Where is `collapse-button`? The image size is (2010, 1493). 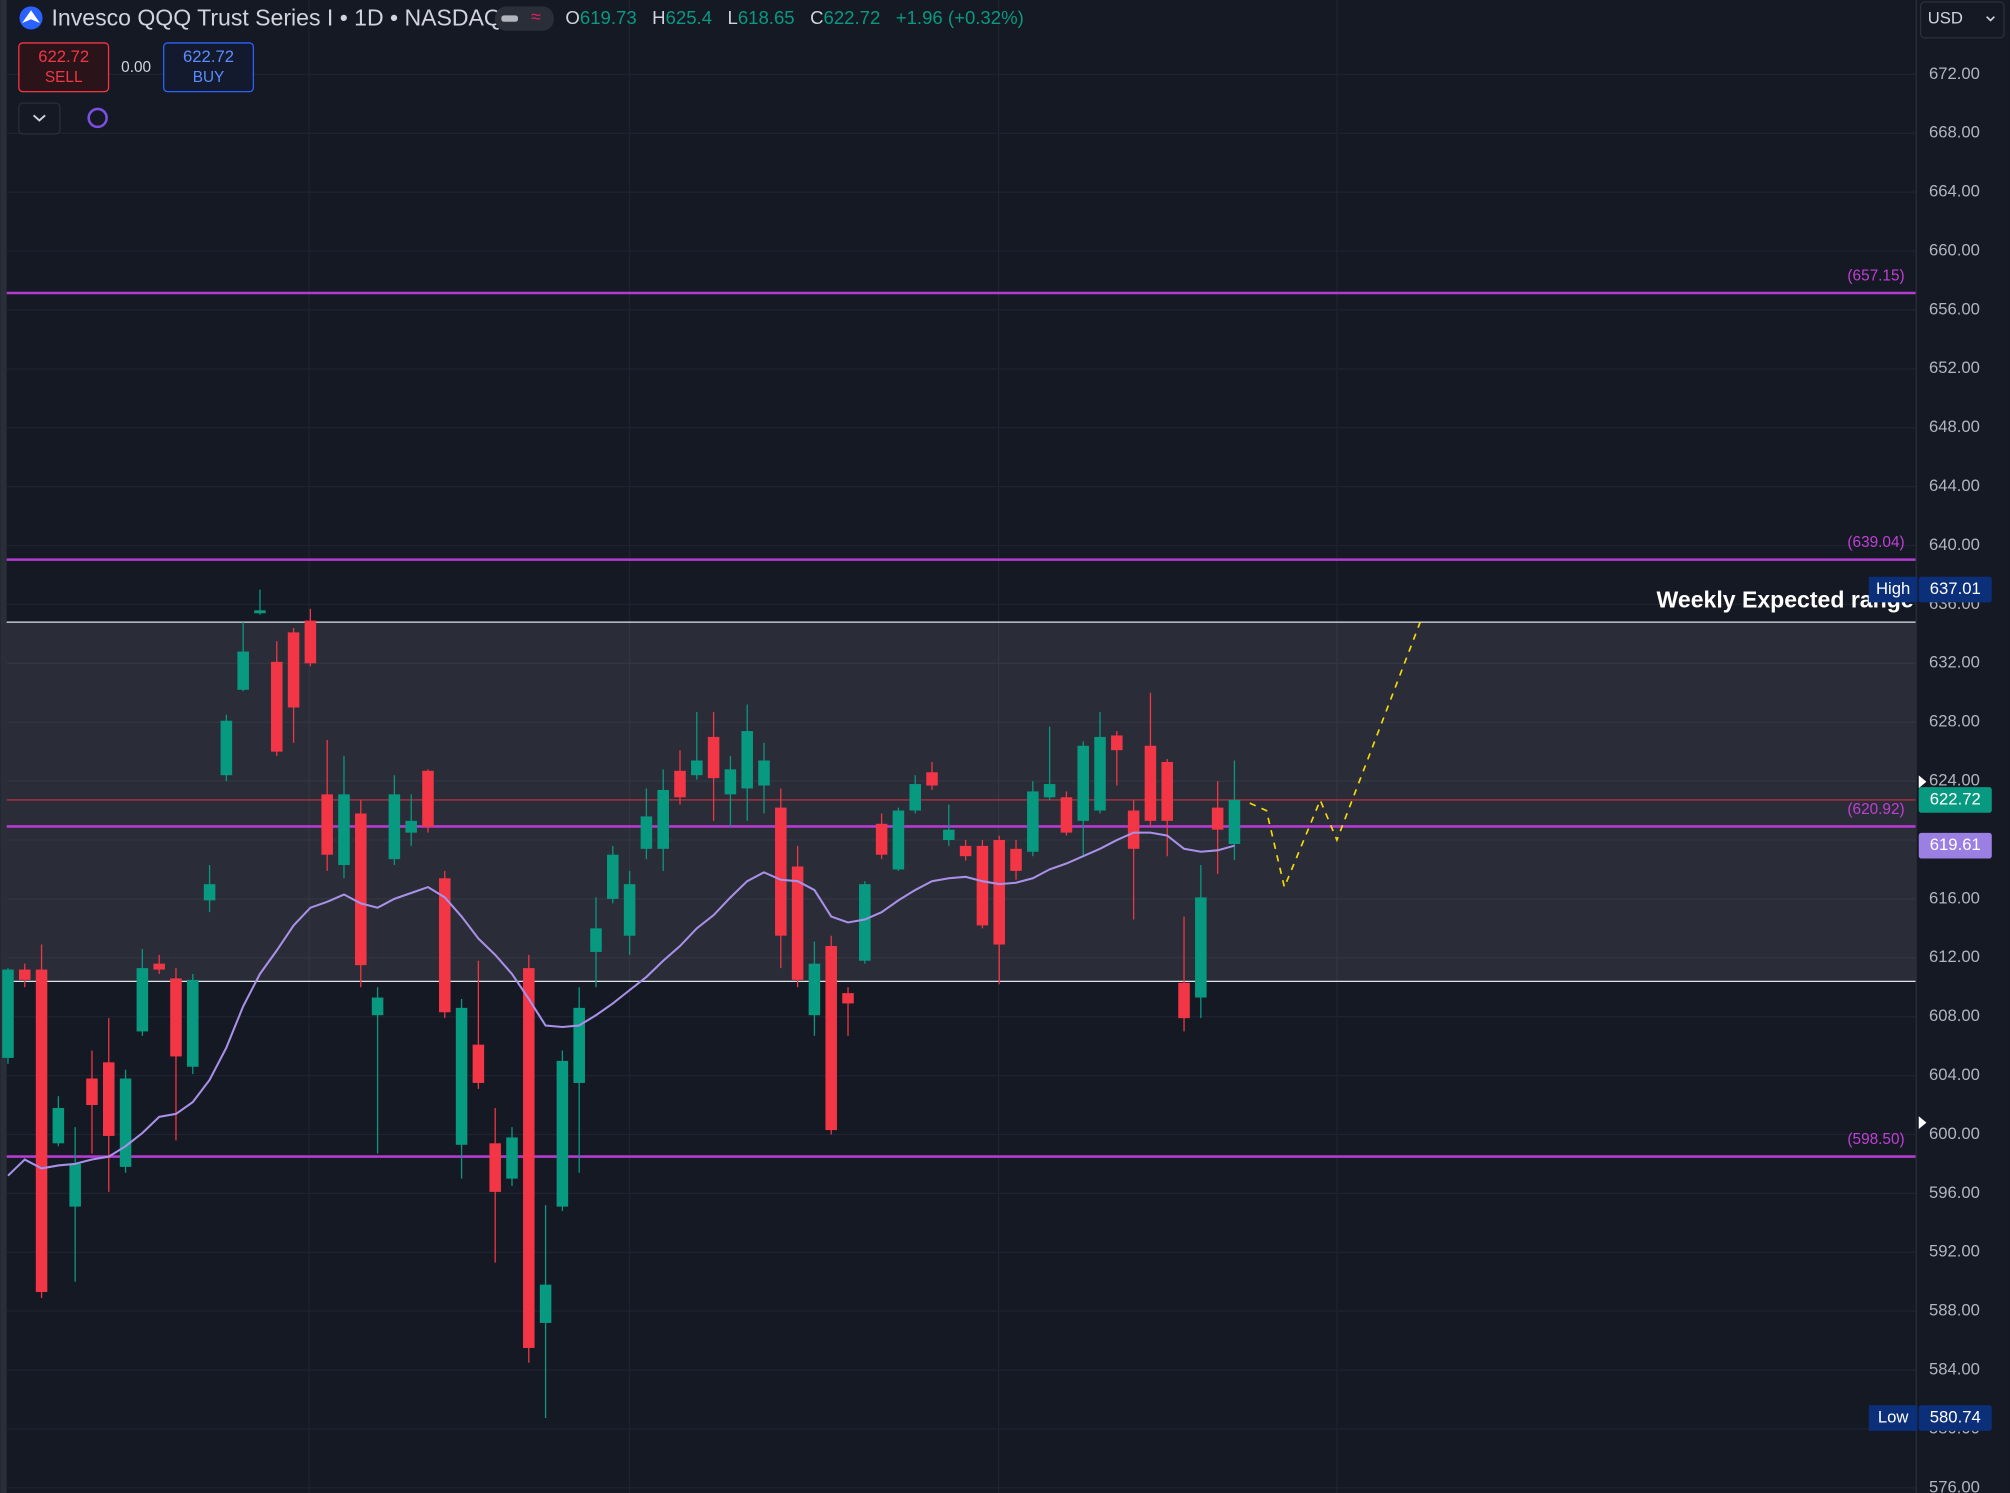
collapse-button is located at coordinates (39, 118).